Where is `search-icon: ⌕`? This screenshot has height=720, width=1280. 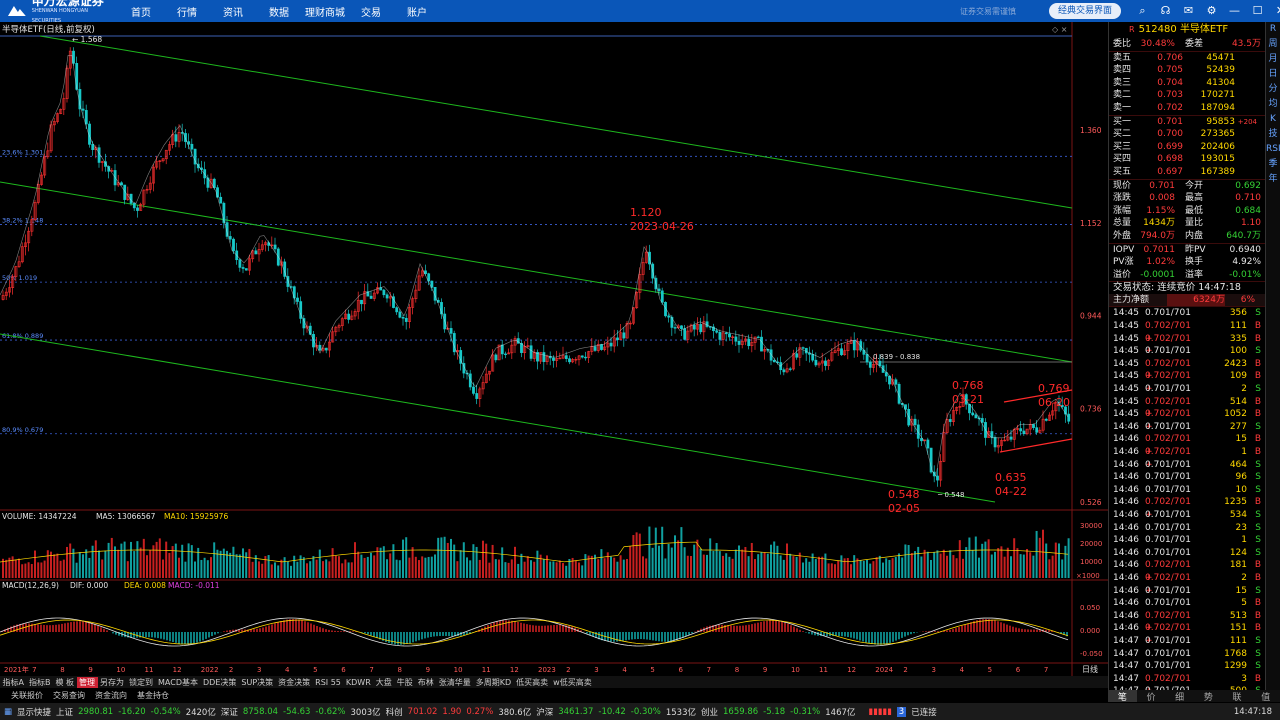 search-icon: ⌕ is located at coordinates (1142, 10).